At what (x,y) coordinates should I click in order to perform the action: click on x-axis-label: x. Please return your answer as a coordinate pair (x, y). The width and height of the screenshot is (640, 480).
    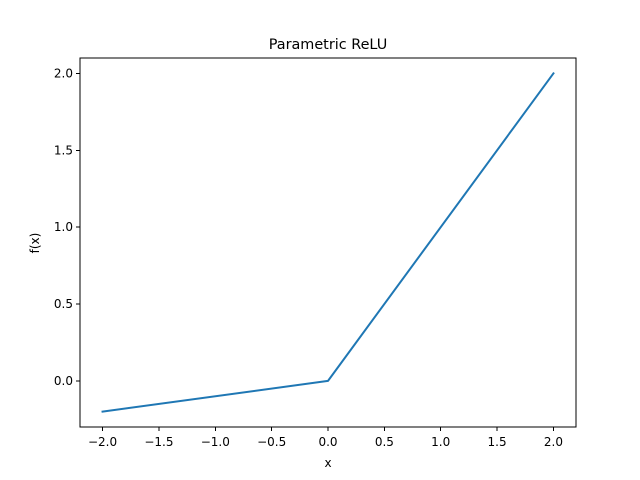
    Looking at the image, I should click on (327, 463).